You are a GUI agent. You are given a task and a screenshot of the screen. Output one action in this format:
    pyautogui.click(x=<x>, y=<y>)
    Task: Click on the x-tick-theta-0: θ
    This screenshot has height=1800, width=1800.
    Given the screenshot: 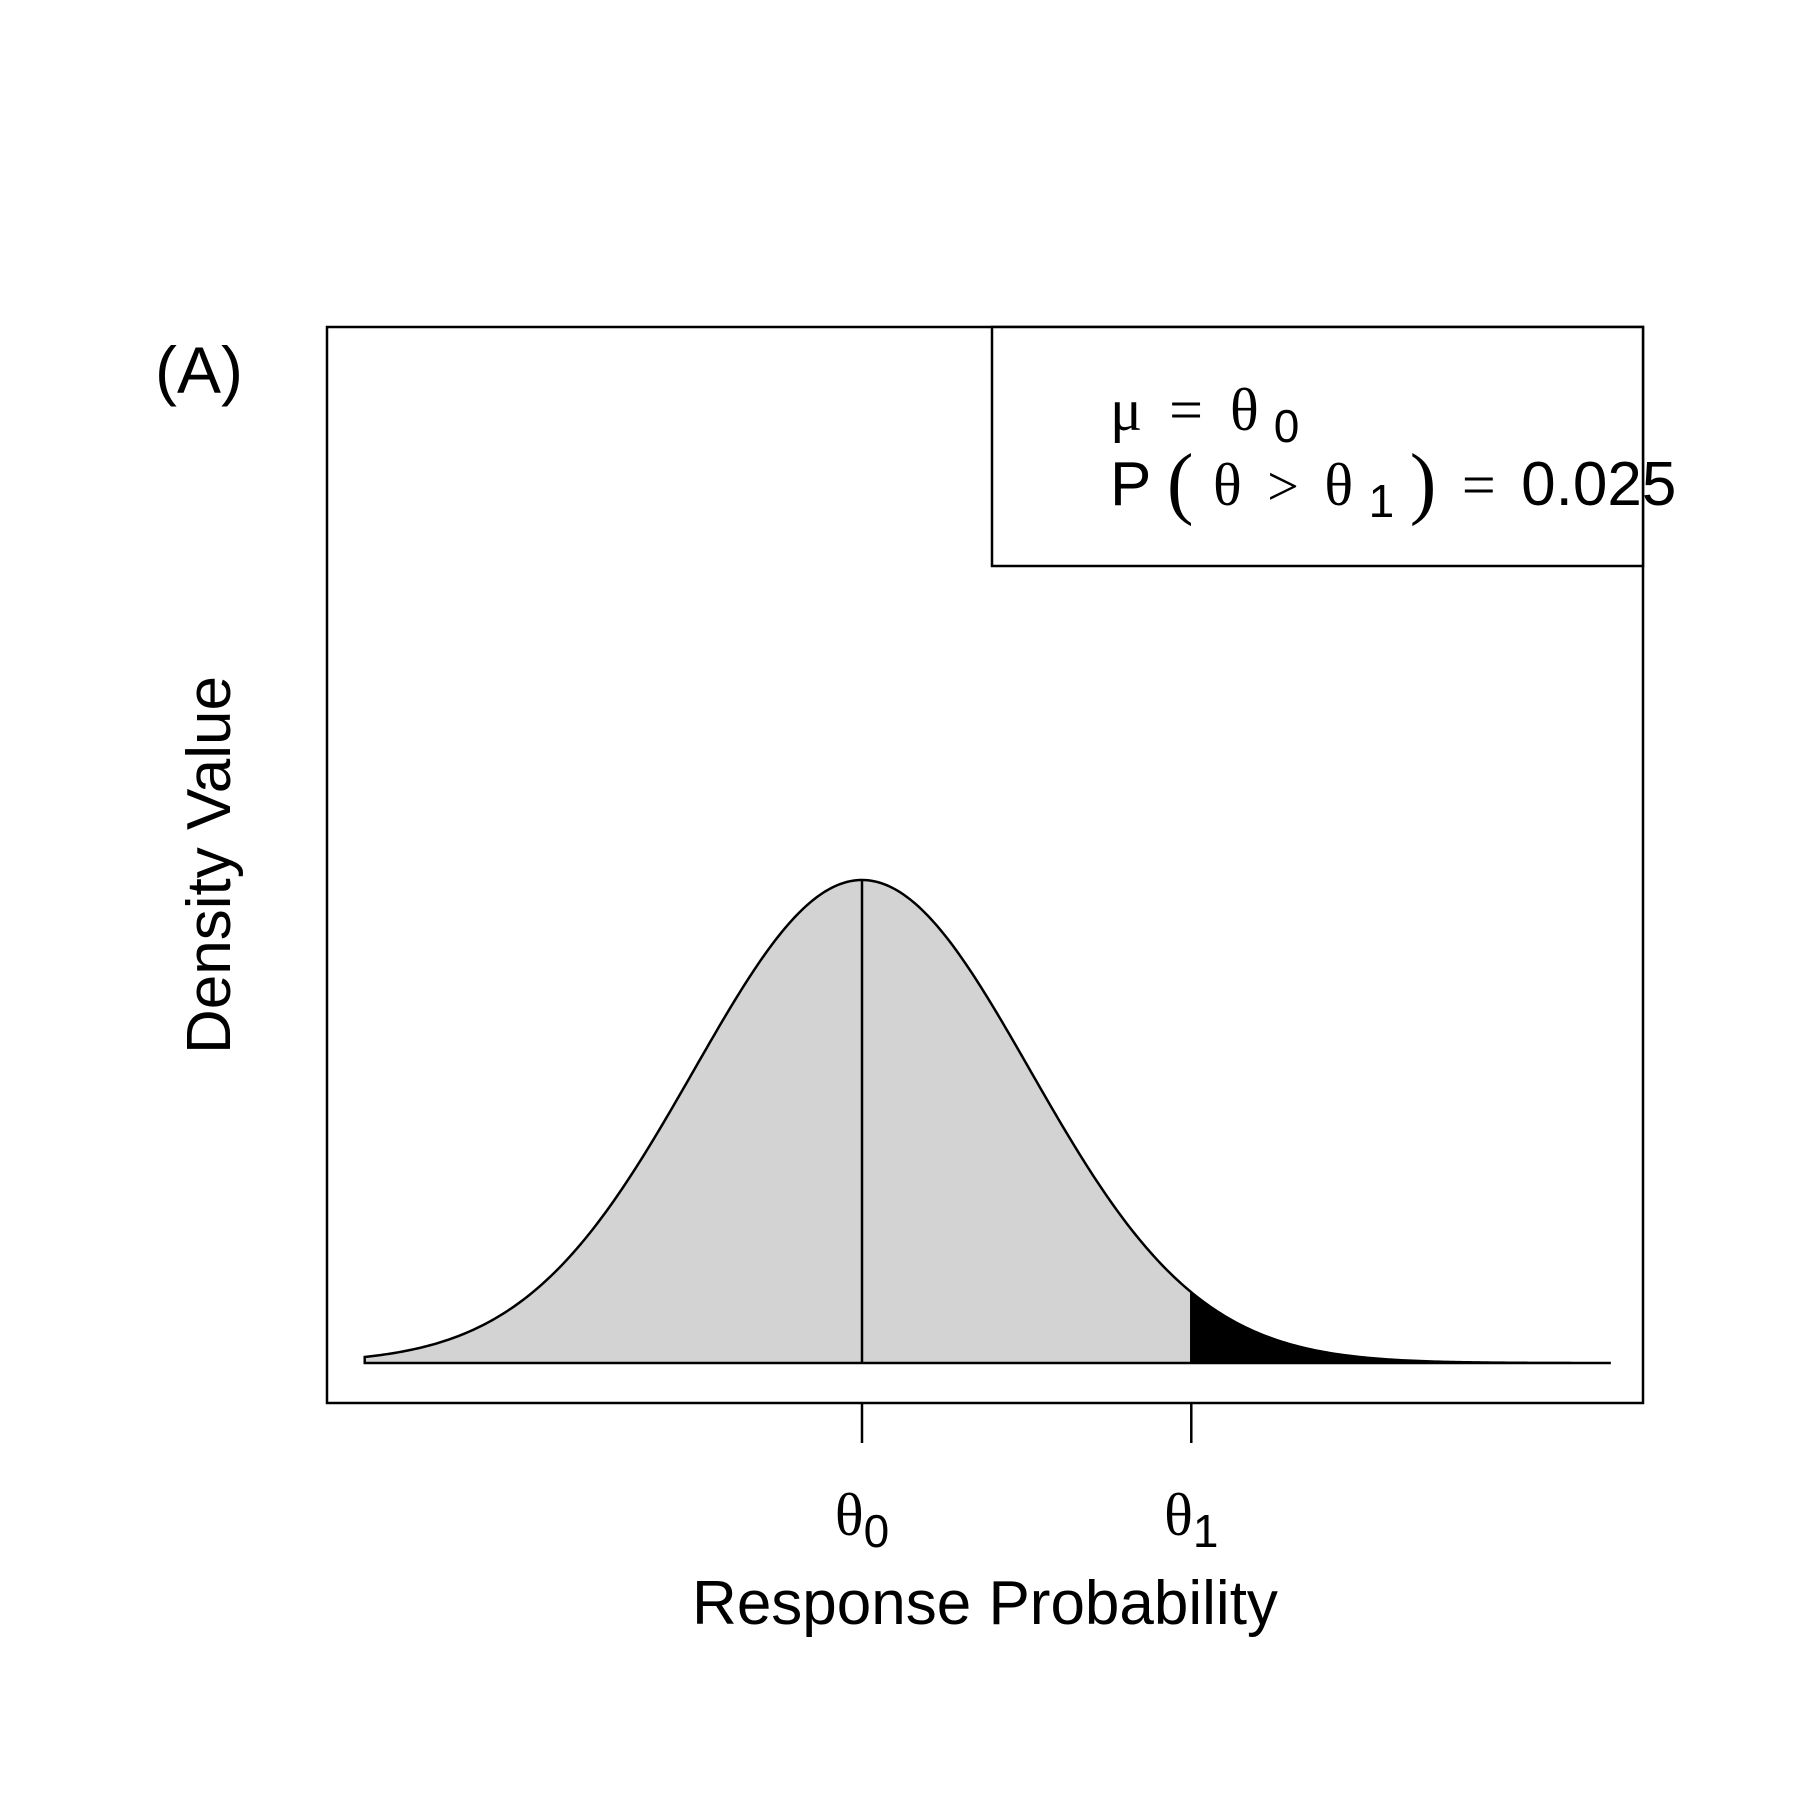 What is the action you would take?
    pyautogui.click(x=849, y=1515)
    